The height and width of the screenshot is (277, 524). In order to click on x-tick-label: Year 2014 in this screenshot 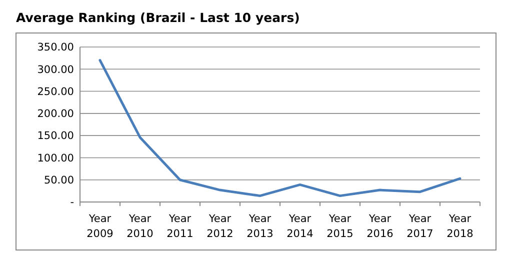, I will do `click(300, 226)`.